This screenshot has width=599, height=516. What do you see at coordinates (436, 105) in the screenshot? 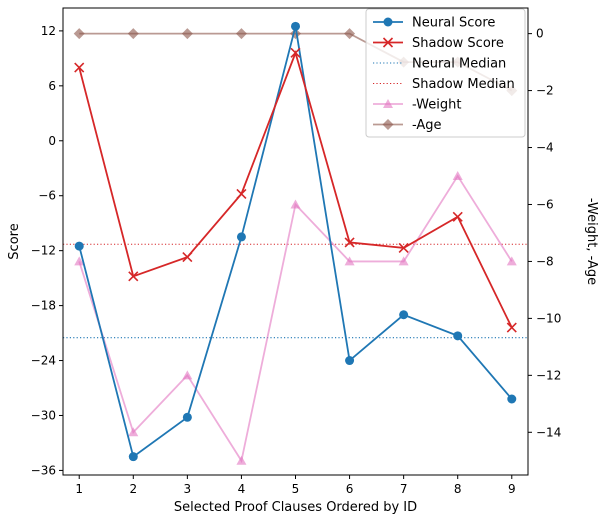
I see `legend-label-weight: -Weight` at bounding box center [436, 105].